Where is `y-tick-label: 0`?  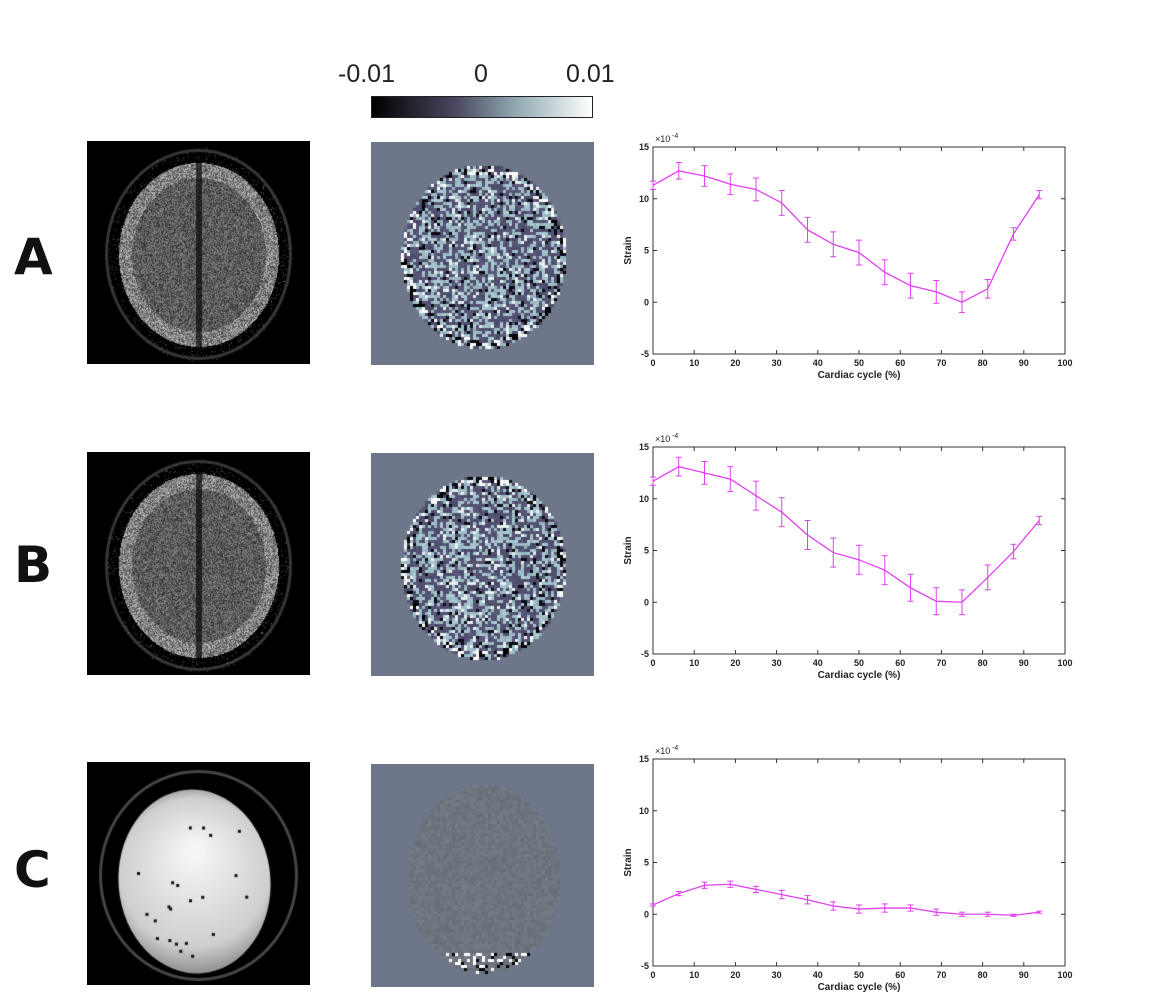 y-tick-label: 0 is located at coordinates (646, 602).